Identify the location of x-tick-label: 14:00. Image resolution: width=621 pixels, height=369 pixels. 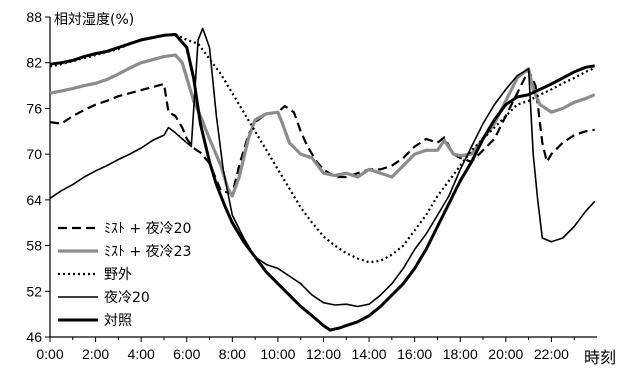
(369, 354).